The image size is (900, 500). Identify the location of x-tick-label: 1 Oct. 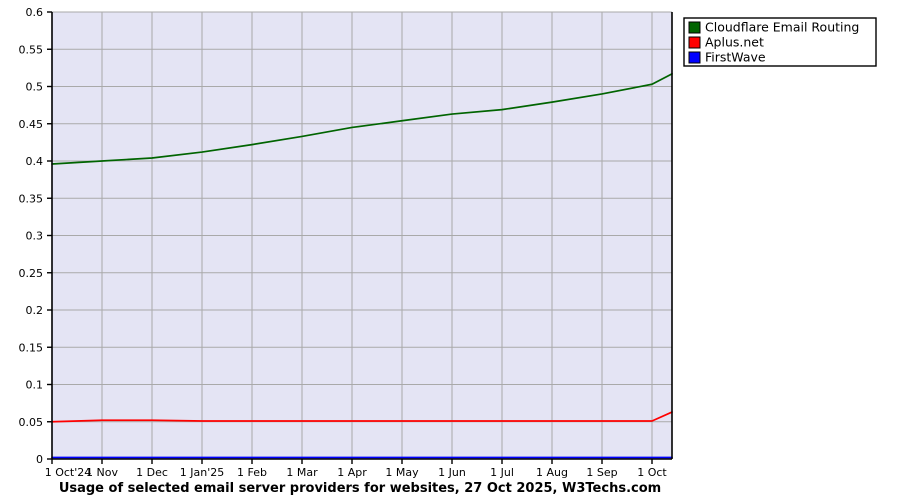
(652, 472).